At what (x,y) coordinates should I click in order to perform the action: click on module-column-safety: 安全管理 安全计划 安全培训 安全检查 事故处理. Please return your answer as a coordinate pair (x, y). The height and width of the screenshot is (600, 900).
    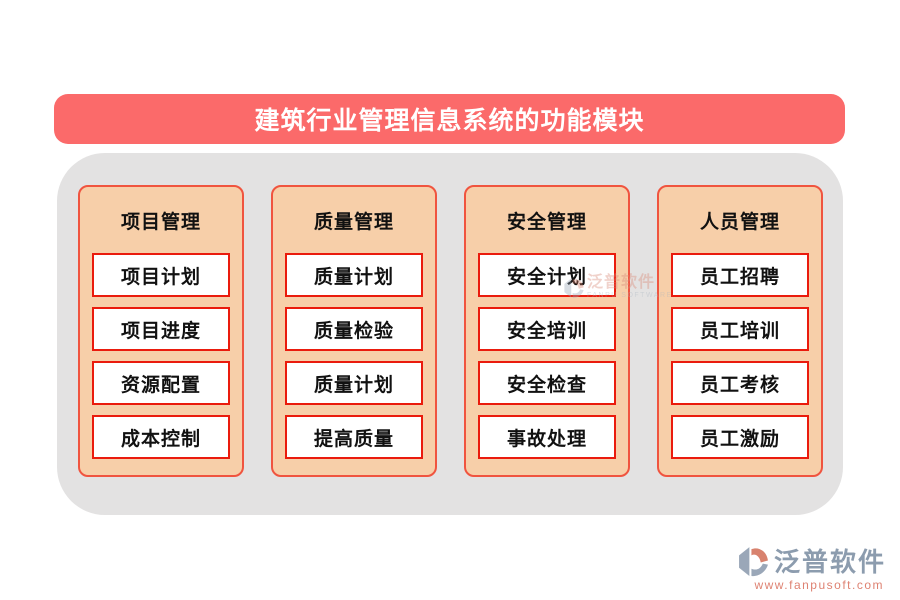
    Looking at the image, I should click on (547, 331).